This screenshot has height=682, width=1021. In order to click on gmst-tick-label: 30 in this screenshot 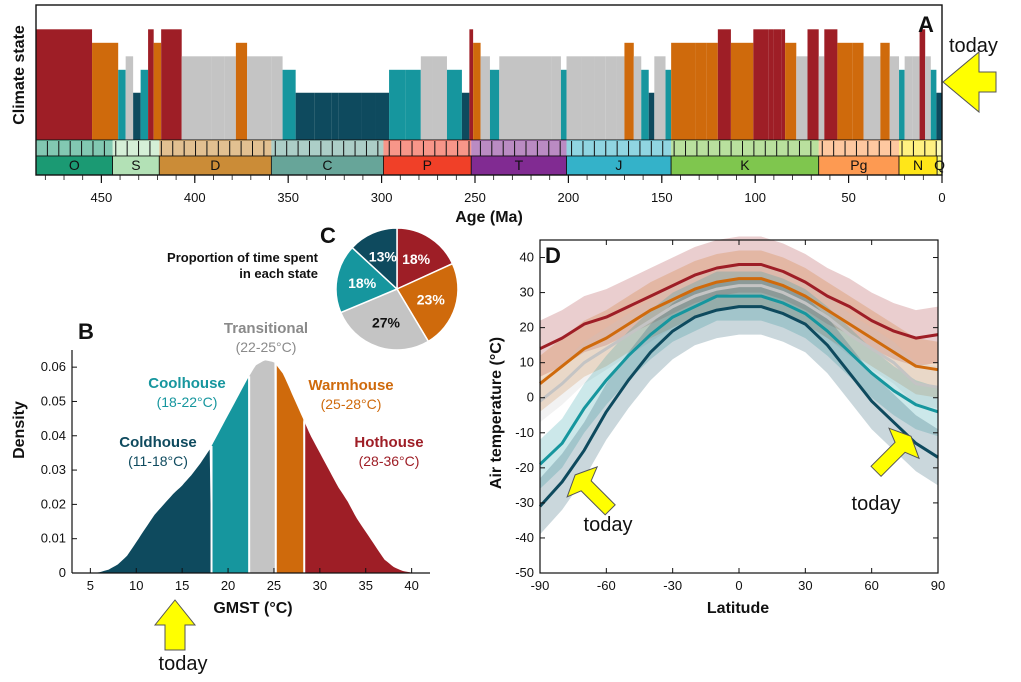, I will do `click(320, 585)`.